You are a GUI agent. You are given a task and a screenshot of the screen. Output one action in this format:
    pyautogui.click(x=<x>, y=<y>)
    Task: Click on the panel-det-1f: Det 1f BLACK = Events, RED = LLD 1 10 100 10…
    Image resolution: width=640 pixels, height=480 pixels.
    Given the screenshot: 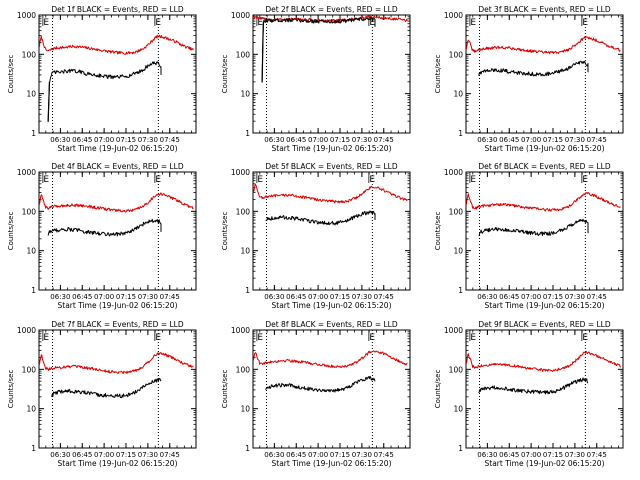 What is the action you would take?
    pyautogui.click(x=102, y=79)
    